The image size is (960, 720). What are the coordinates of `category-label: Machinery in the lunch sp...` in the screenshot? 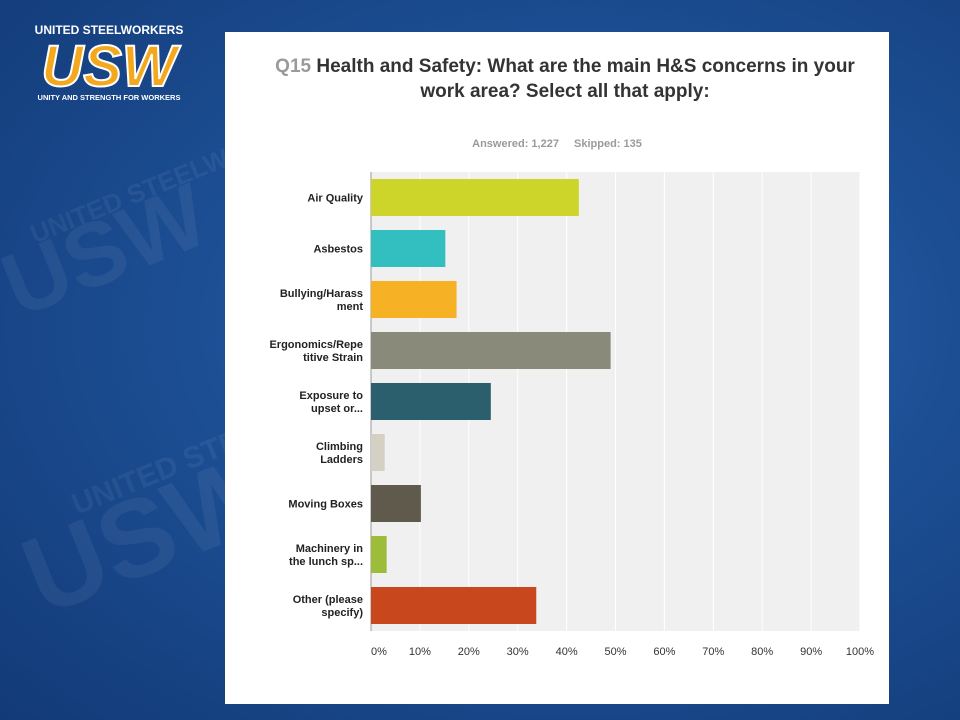 It's located at (326, 555).